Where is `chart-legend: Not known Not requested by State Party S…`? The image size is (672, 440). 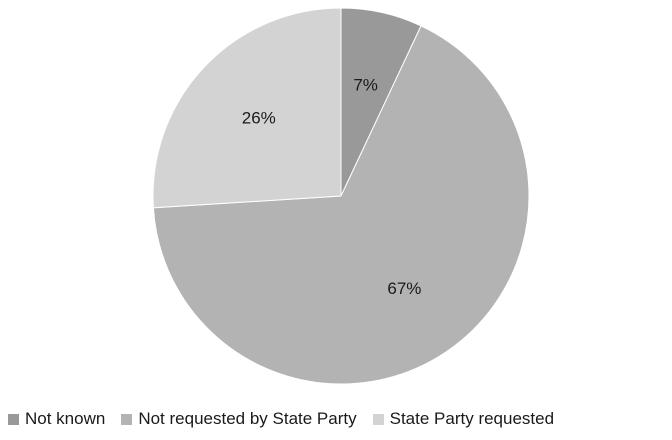
chart-legend: Not known Not requested by State Party S… is located at coordinates (281, 419).